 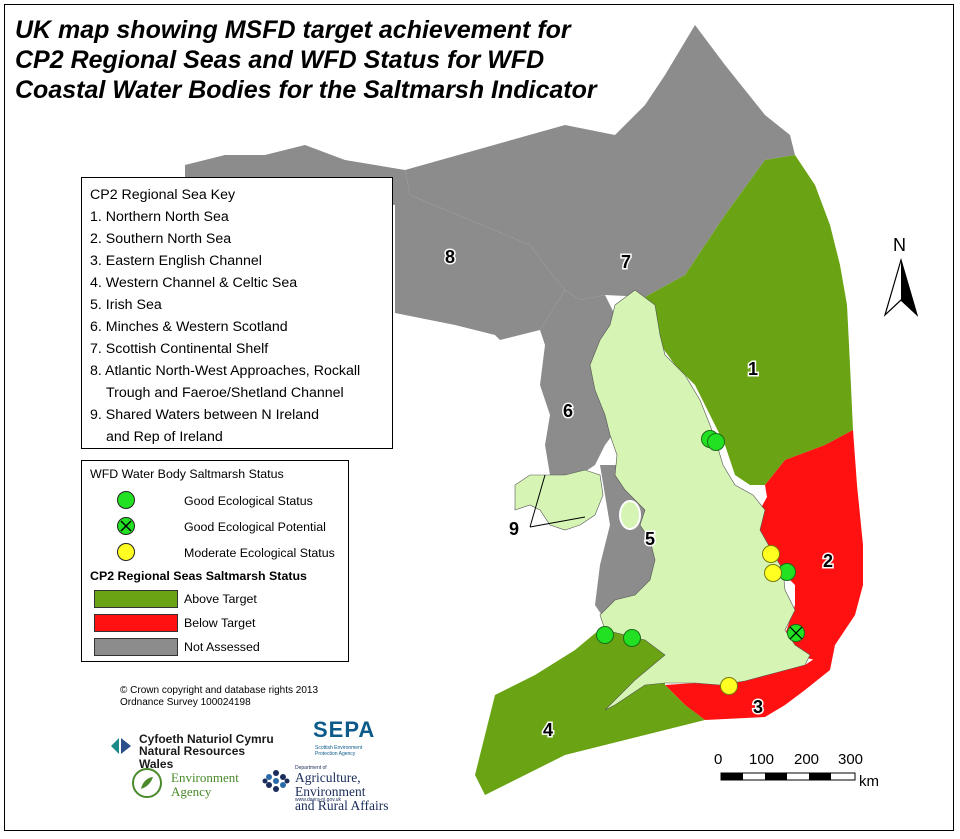 What do you see at coordinates (220, 599) in the screenshot?
I see `legend-label-above: Above Target` at bounding box center [220, 599].